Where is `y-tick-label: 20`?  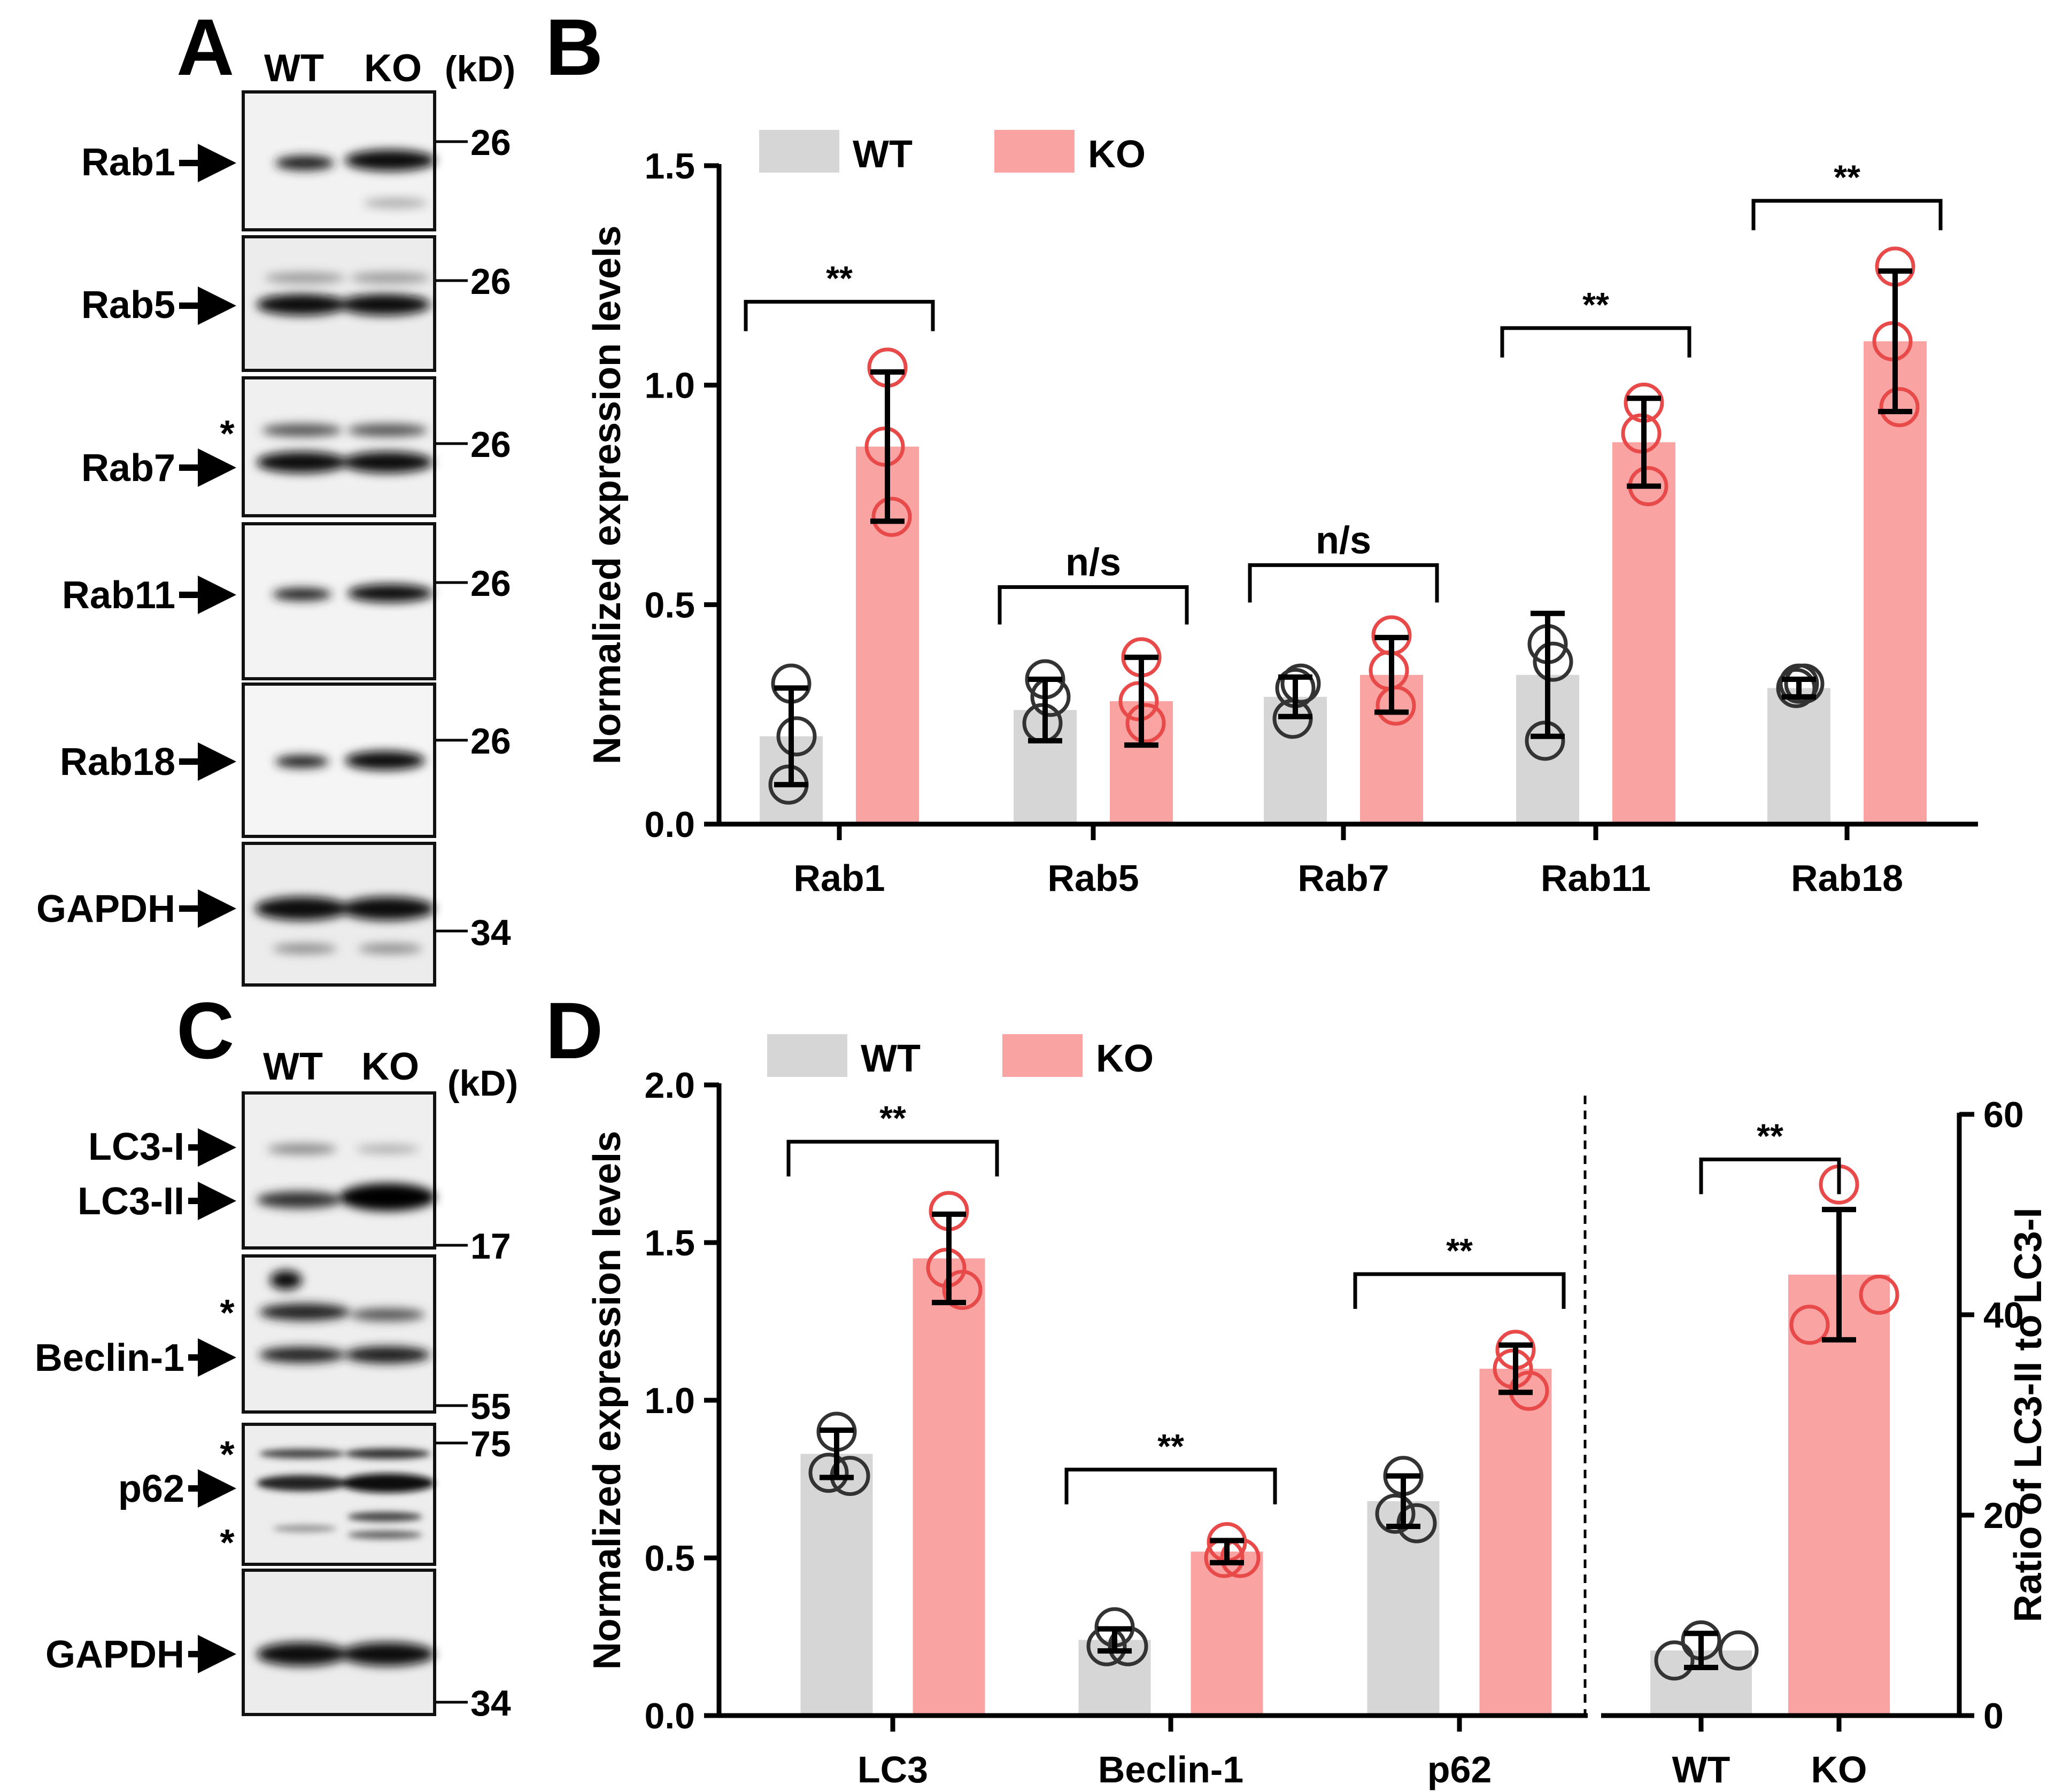 y-tick-label: 20 is located at coordinates (2004, 1515).